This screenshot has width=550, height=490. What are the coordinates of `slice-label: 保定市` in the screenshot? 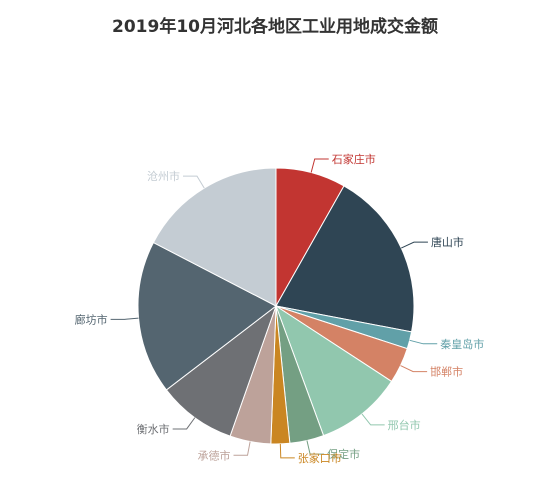 It's located at (343, 454).